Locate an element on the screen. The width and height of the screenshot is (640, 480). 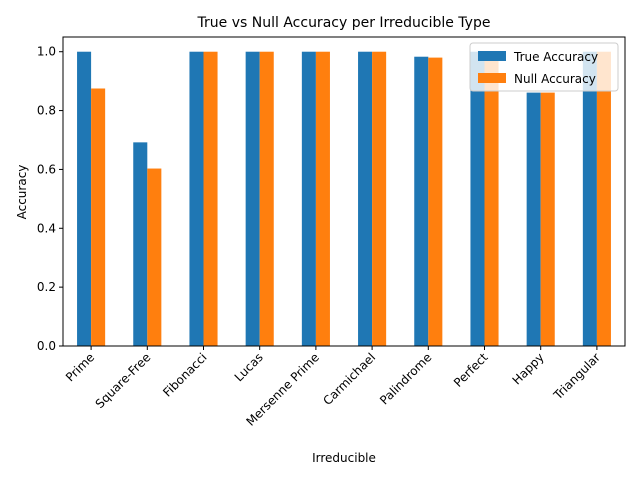
x-tick-label: Perfect is located at coordinates (471, 370).